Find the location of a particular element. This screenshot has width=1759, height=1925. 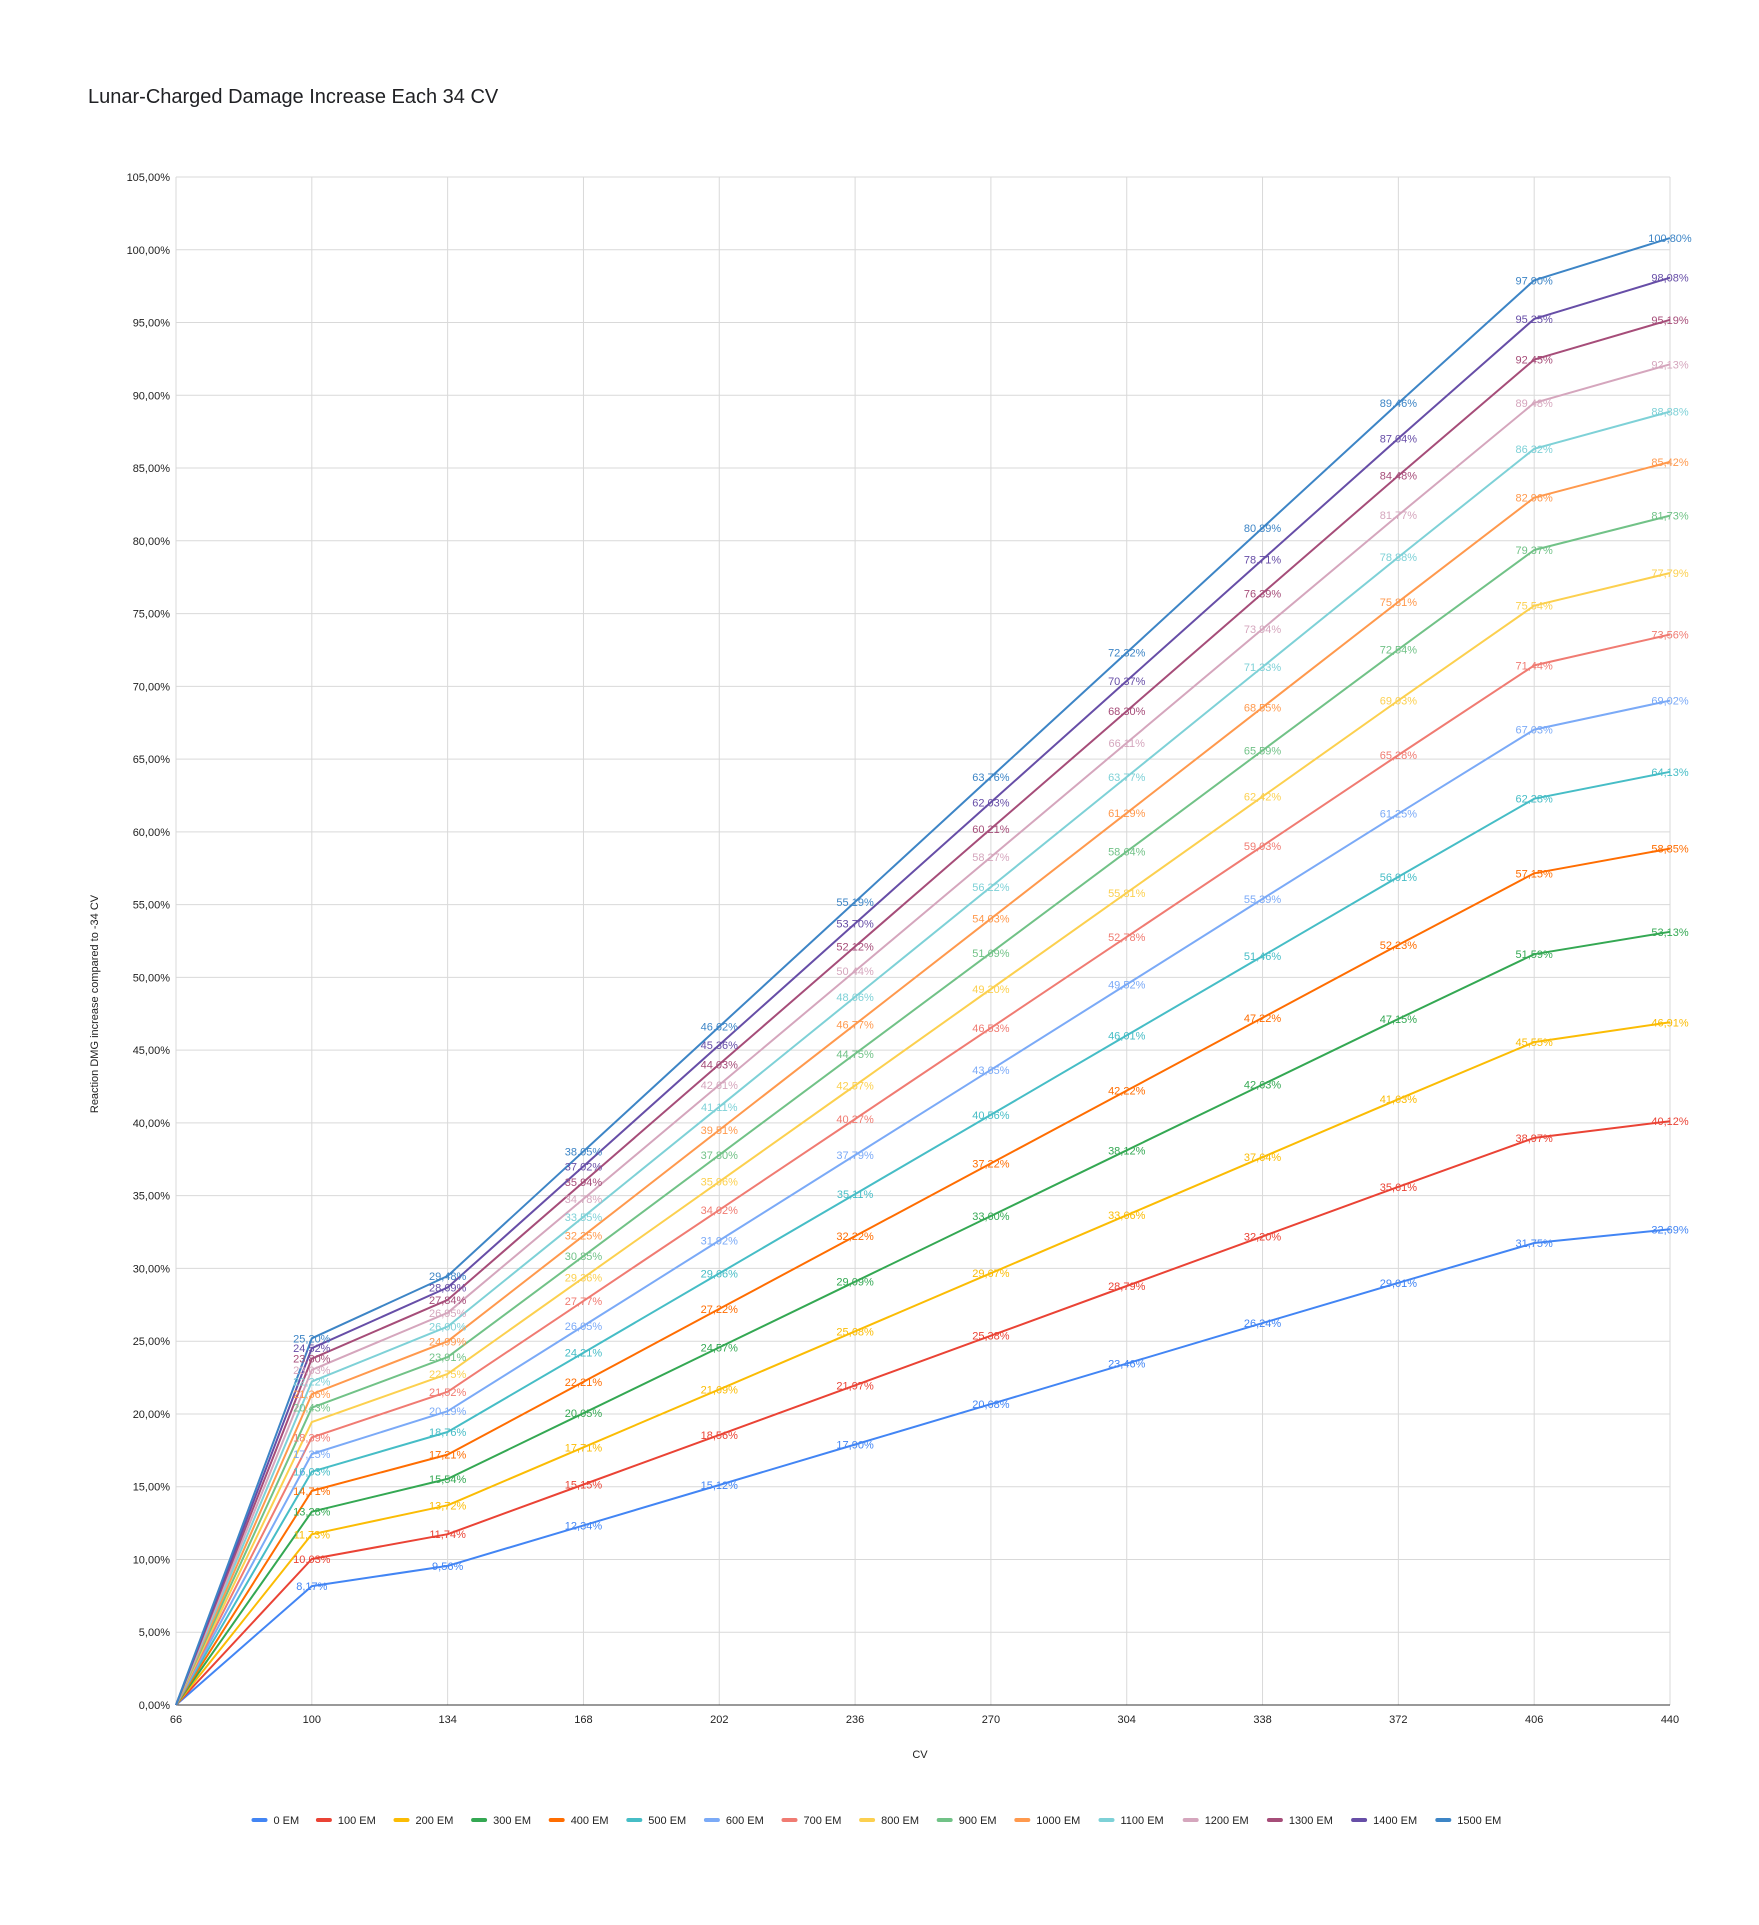

data-label: 24,52% is located at coordinates (312, 1349).